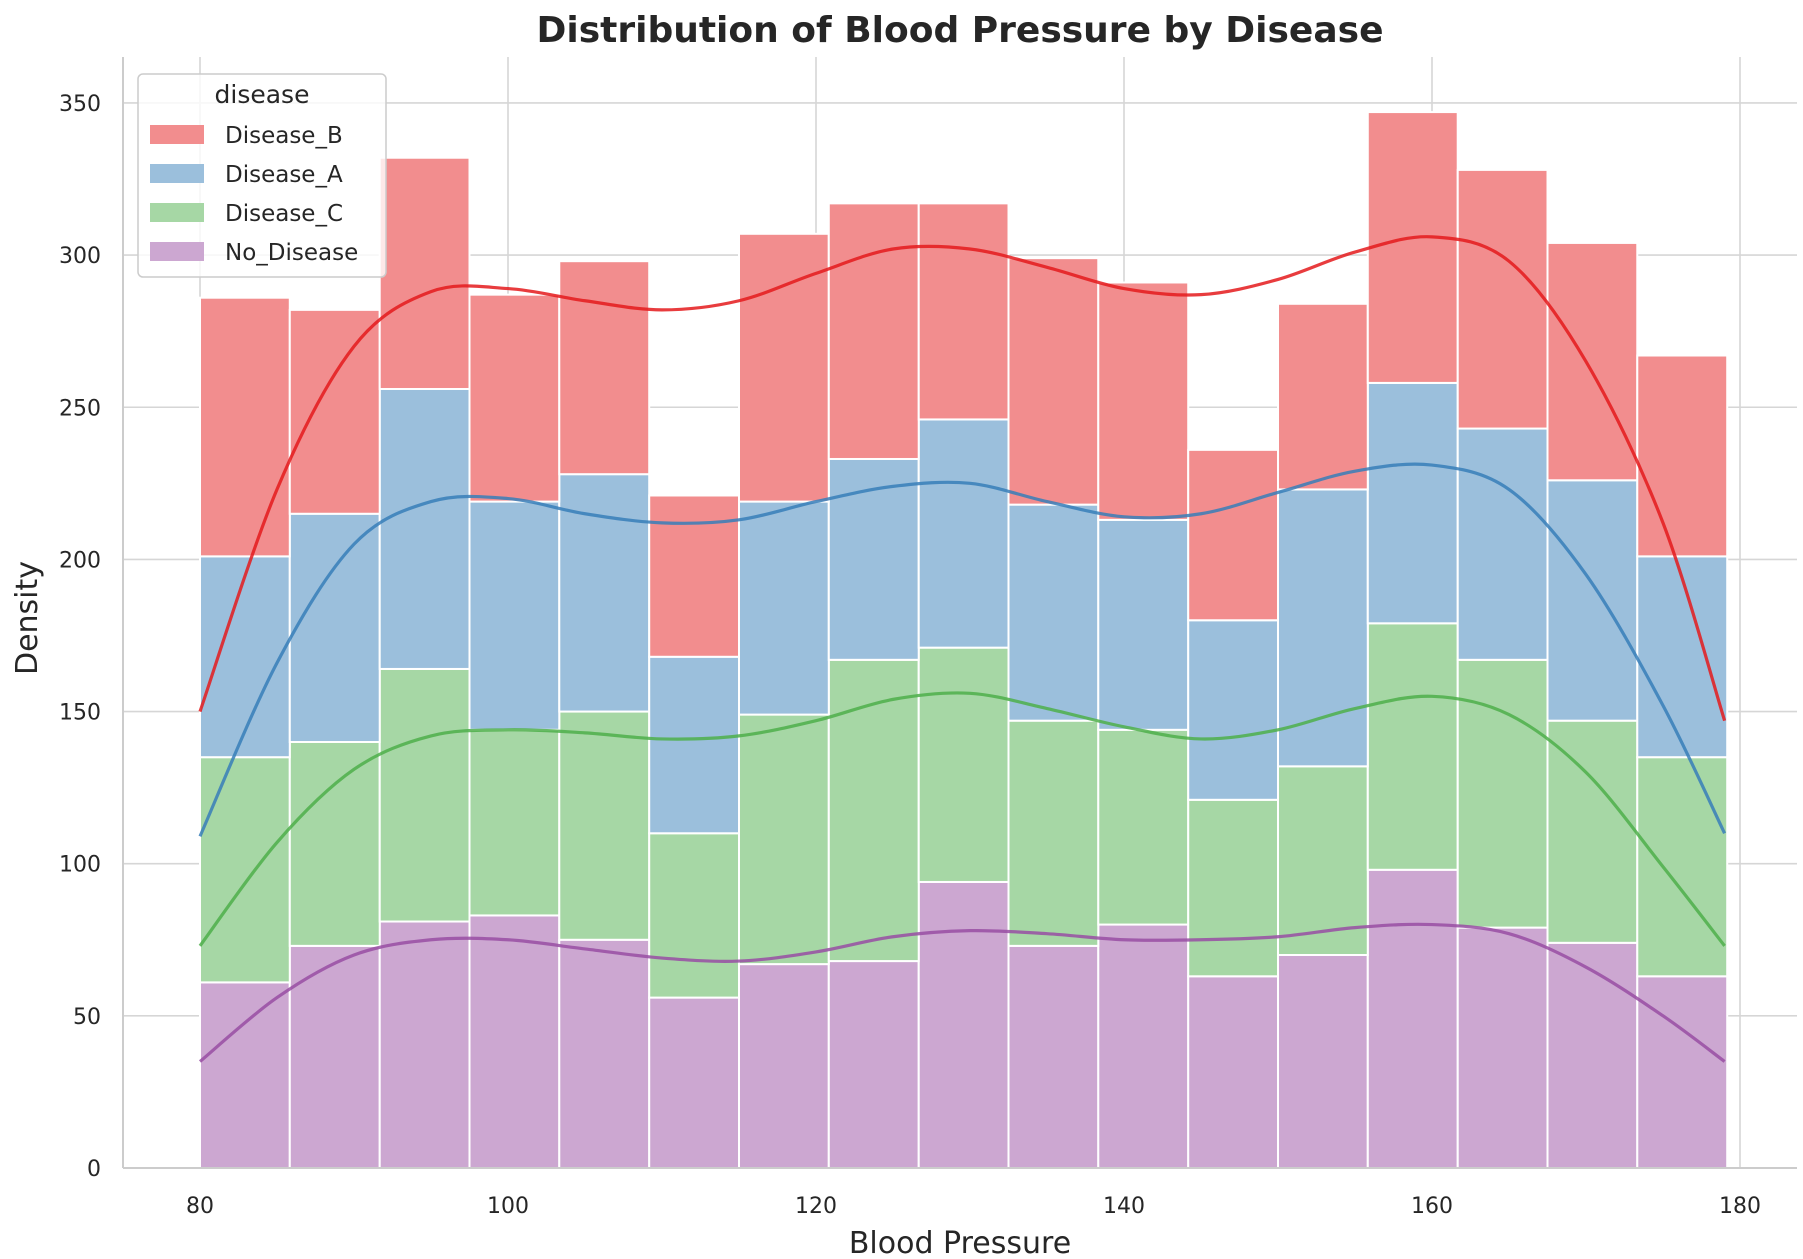 This screenshot has height=1259, width=1803. Describe the element at coordinates (80, 713) in the screenshot. I see `y-tick-label: 150` at that location.